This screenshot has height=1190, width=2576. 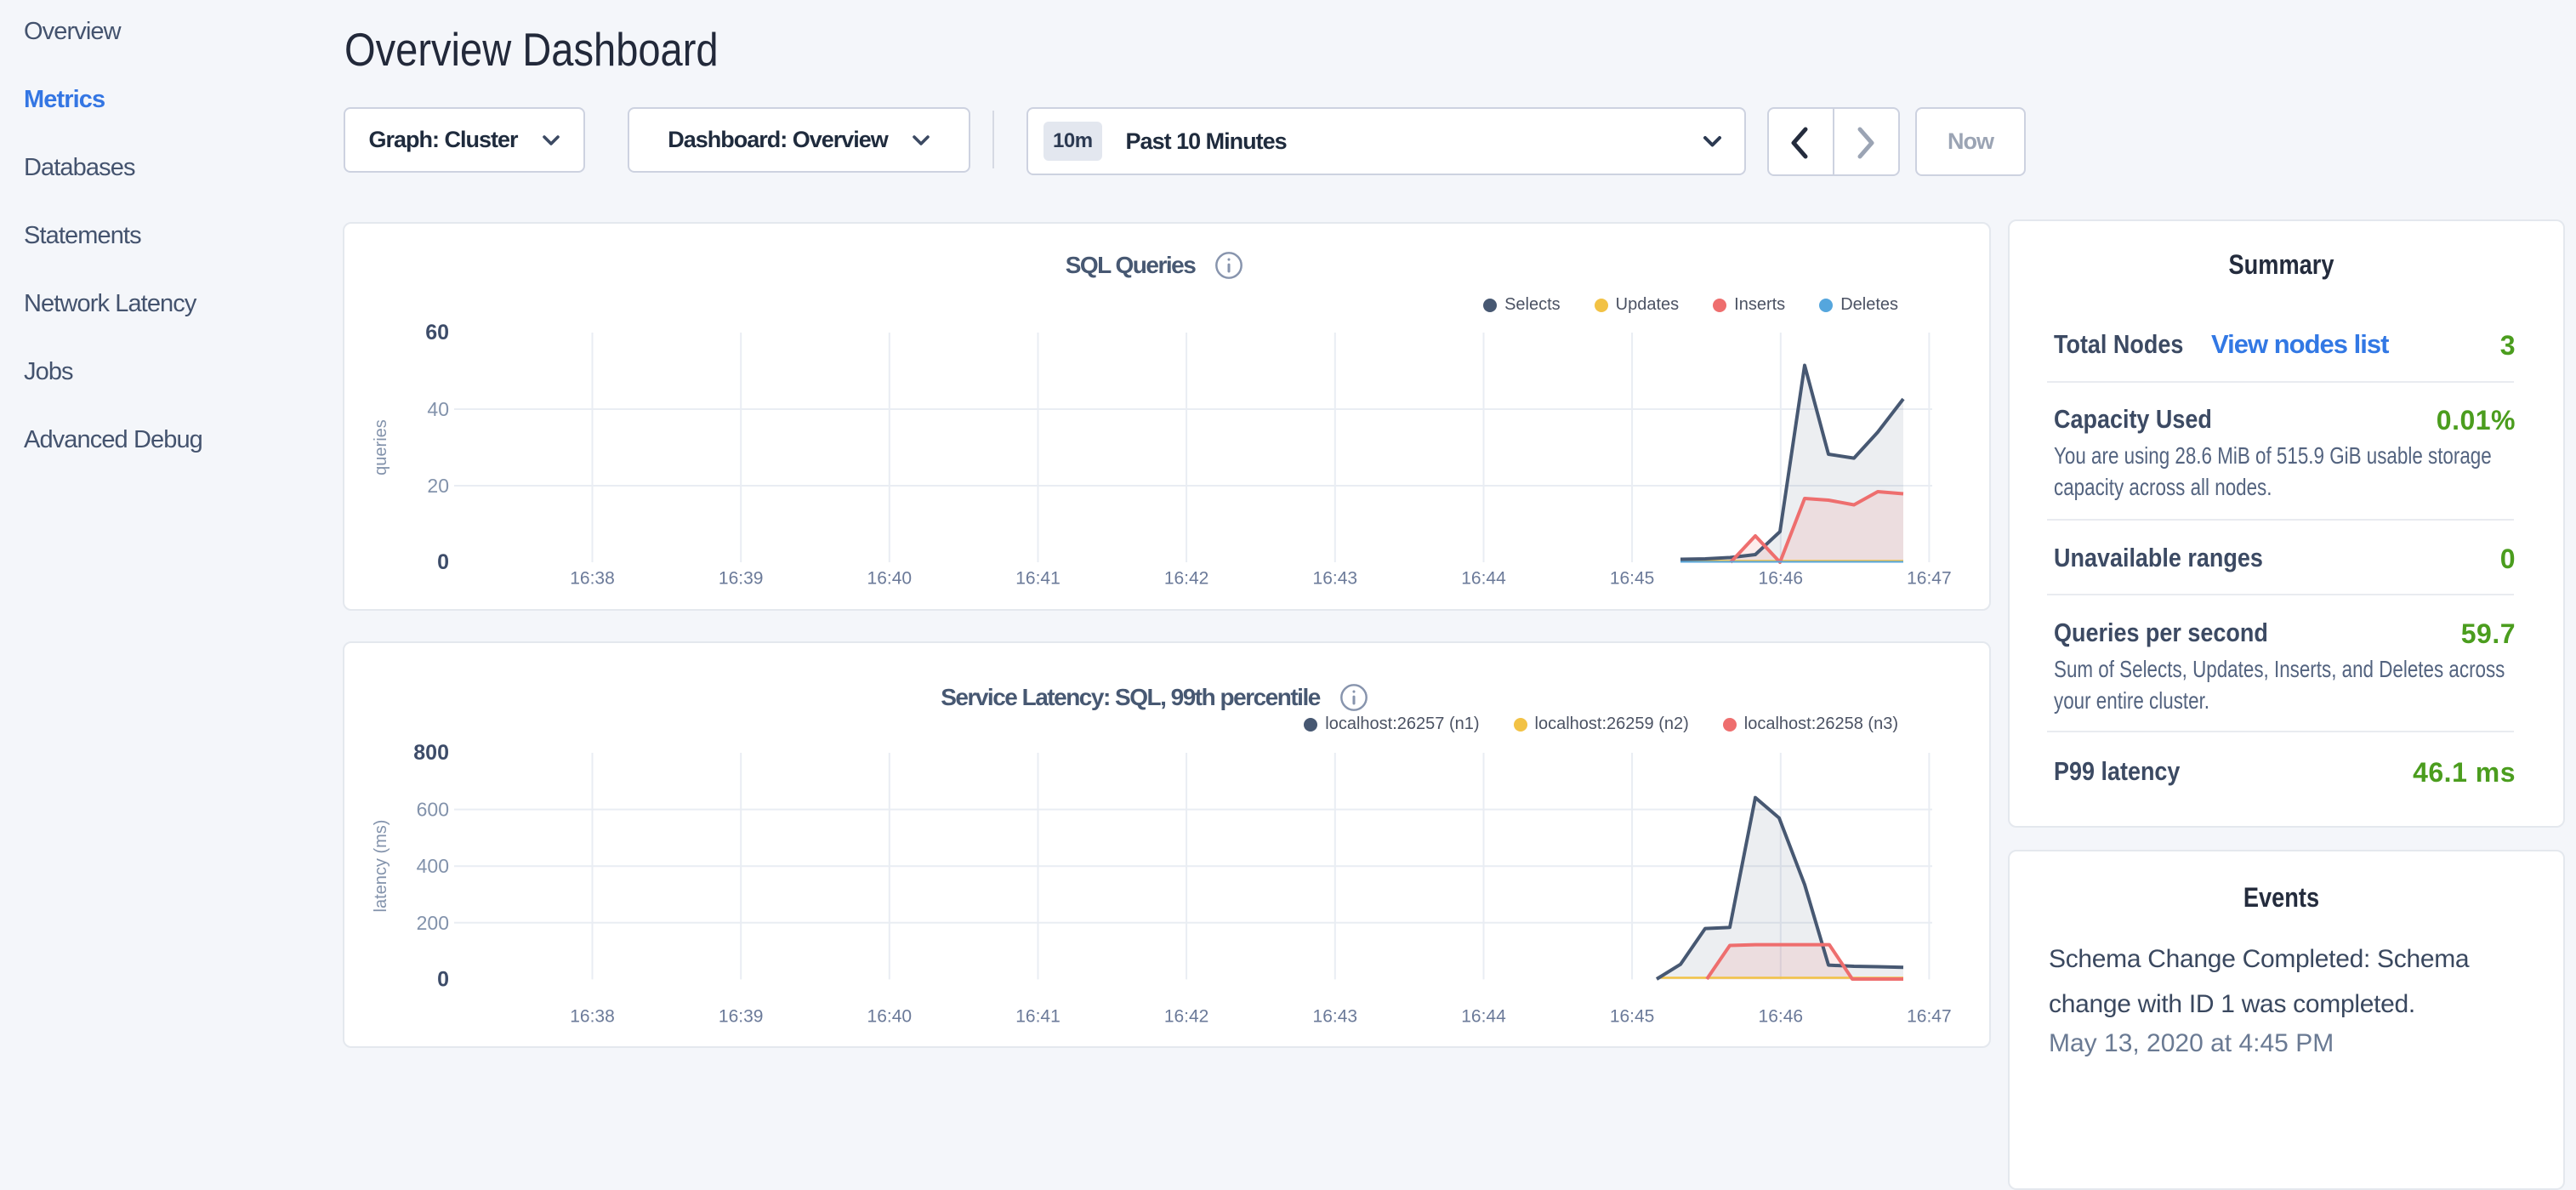 What do you see at coordinates (433, 810) in the screenshot?
I see `svg-text: 600` at bounding box center [433, 810].